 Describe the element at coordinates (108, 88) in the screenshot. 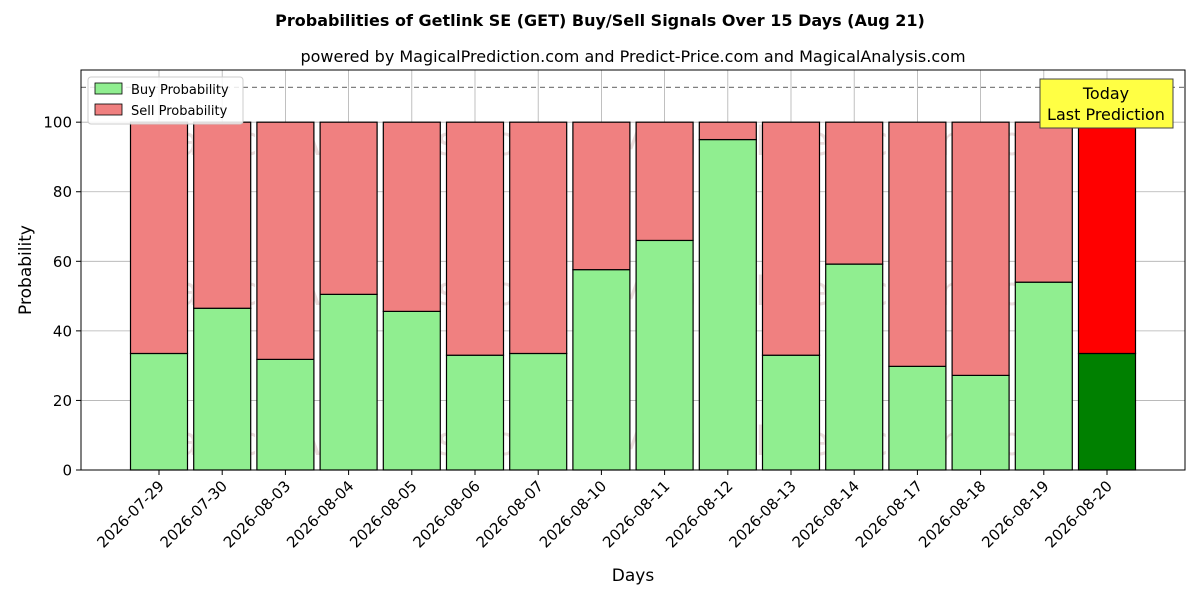

I see `legend-buy-swatch` at that location.